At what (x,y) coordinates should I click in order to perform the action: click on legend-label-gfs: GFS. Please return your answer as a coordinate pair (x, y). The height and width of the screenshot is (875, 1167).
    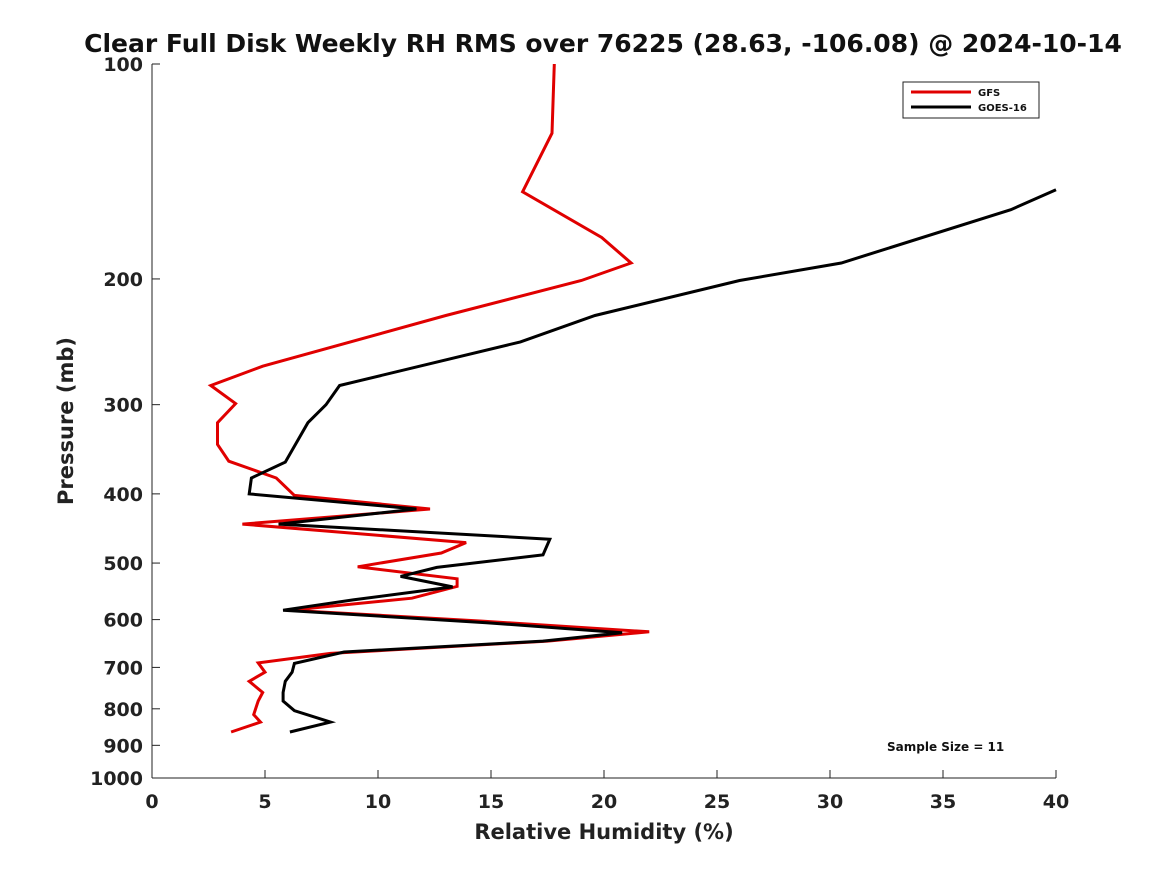
    Looking at the image, I should click on (989, 93).